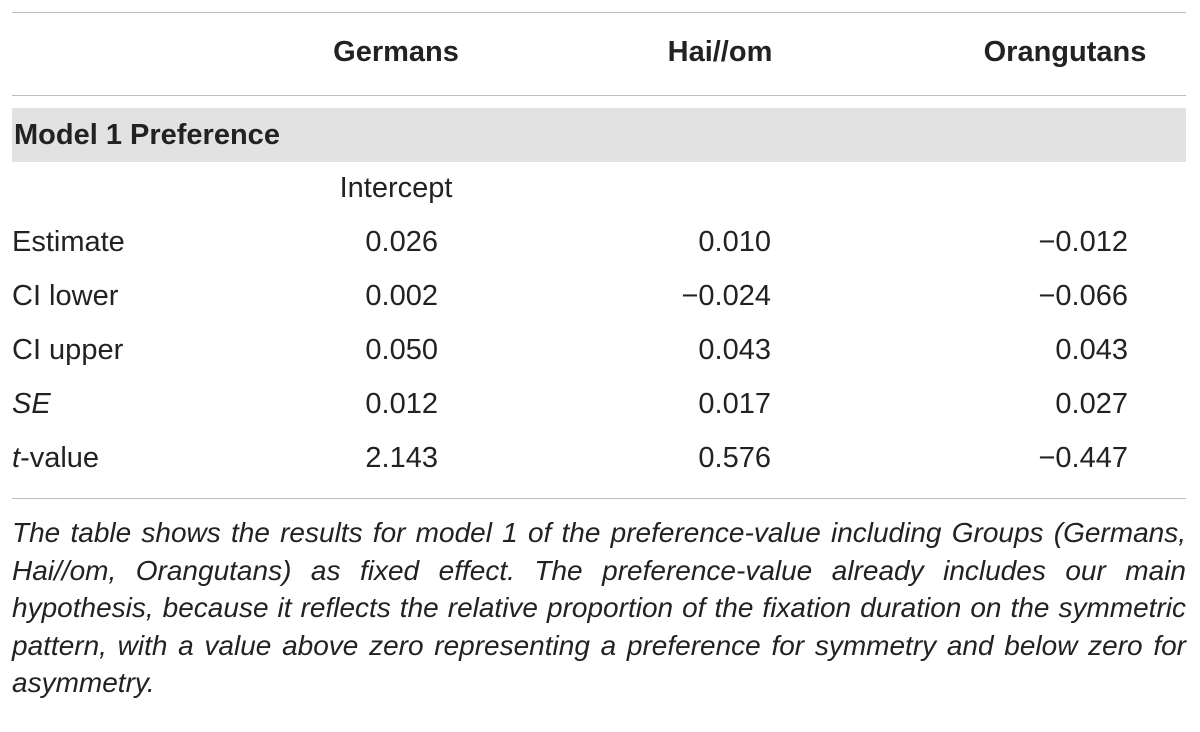 The width and height of the screenshot is (1200, 732). Describe the element at coordinates (720, 52) in the screenshot. I see `column-header: Hai//om` at that location.